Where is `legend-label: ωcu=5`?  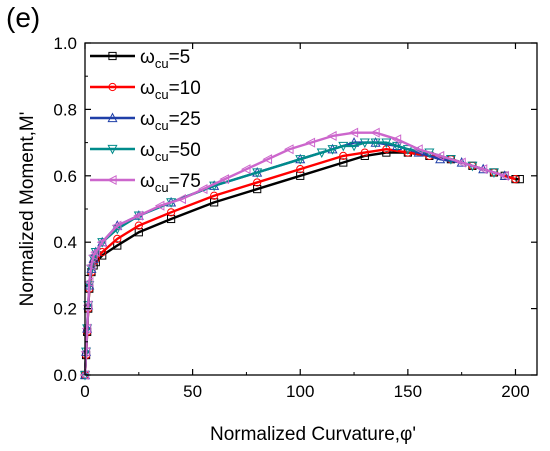 legend-label: ωcu=5 is located at coordinates (165, 59).